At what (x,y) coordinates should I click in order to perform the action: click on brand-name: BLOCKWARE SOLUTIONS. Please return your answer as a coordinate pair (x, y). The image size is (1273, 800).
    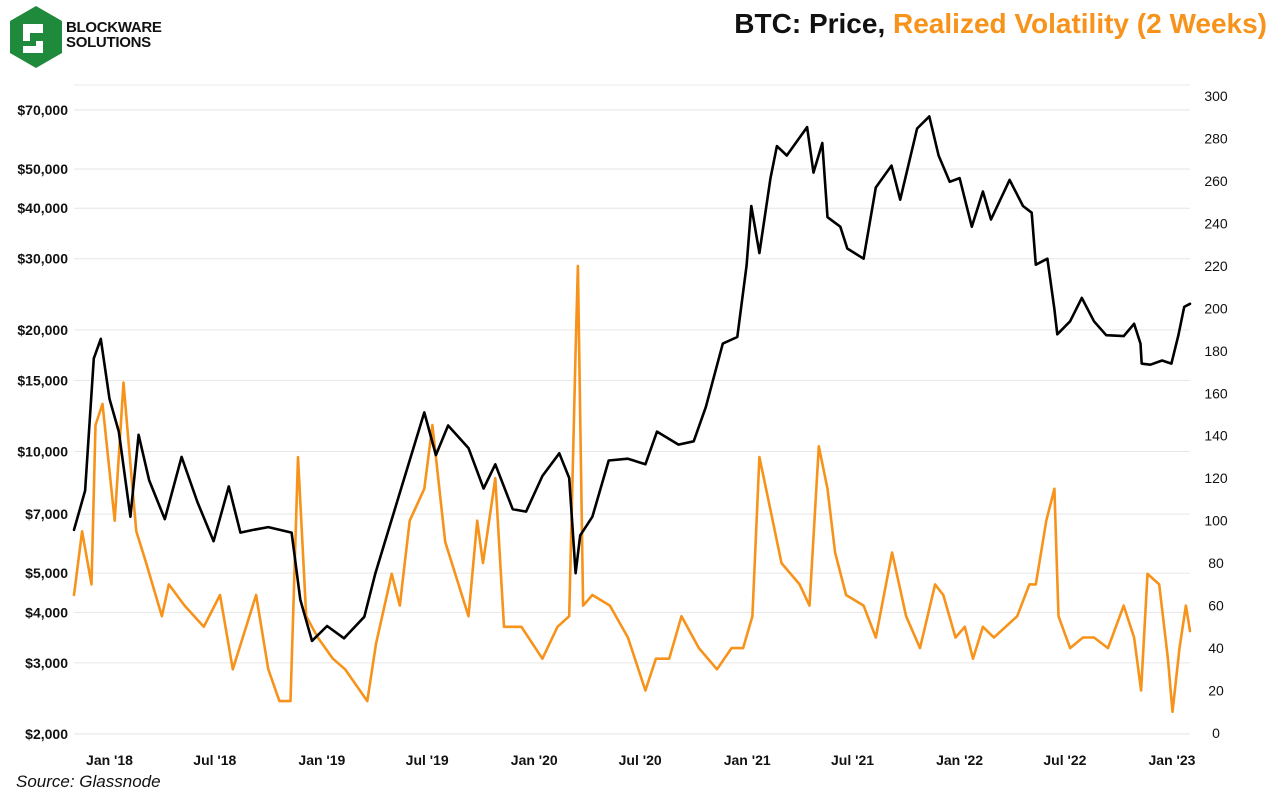
    Looking at the image, I should click on (114, 35).